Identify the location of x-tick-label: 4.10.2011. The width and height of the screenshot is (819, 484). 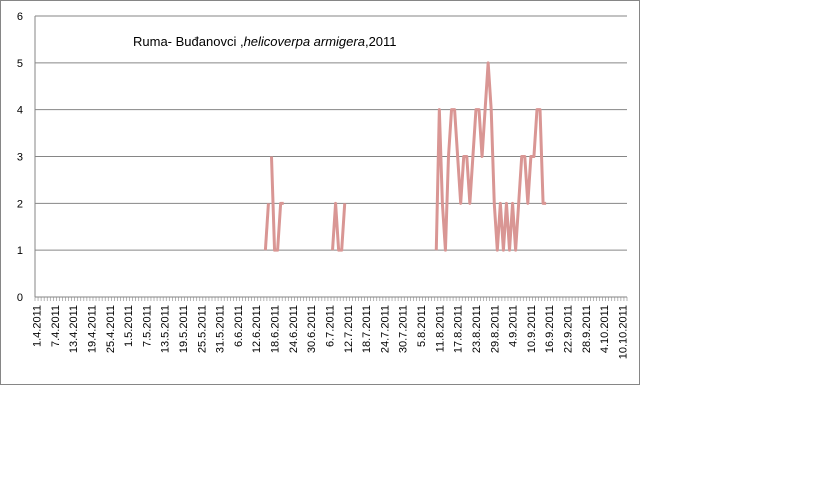
(605, 329).